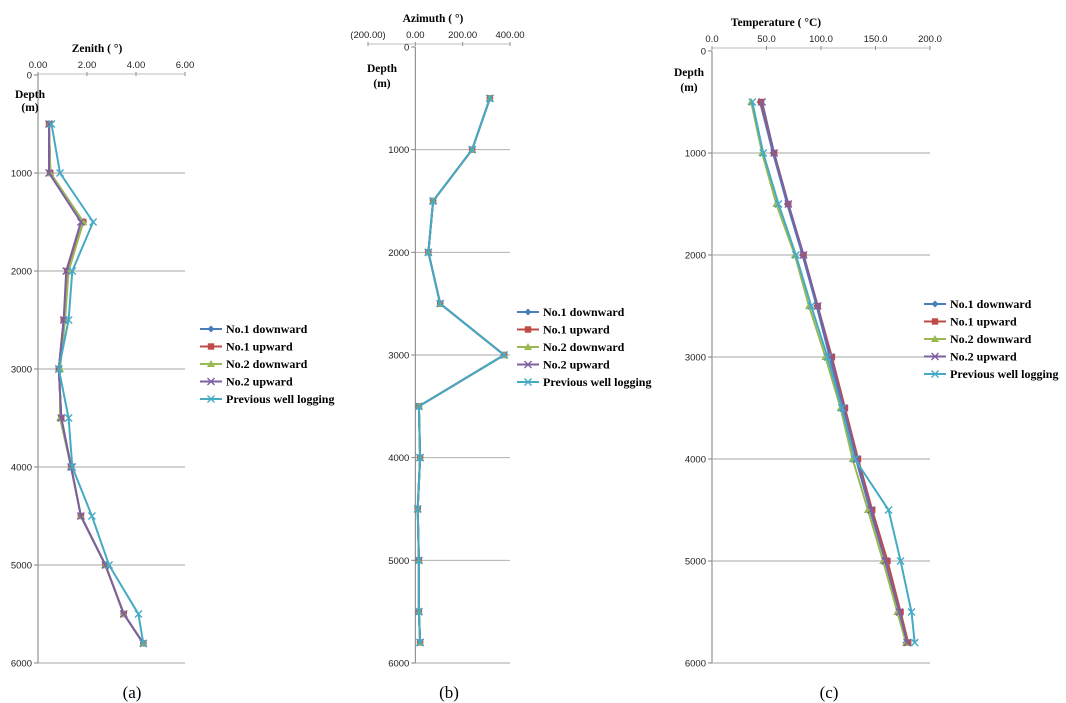  I want to click on chart-title: Zenith ( °), so click(97, 49).